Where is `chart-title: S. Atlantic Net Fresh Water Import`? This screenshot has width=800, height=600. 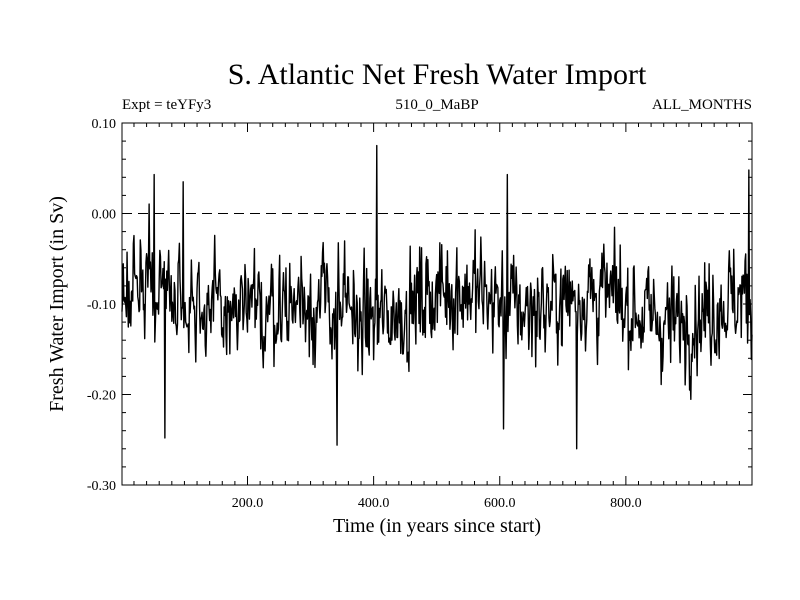
chart-title: S. Atlantic Net Fresh Water Import is located at coordinates (437, 74).